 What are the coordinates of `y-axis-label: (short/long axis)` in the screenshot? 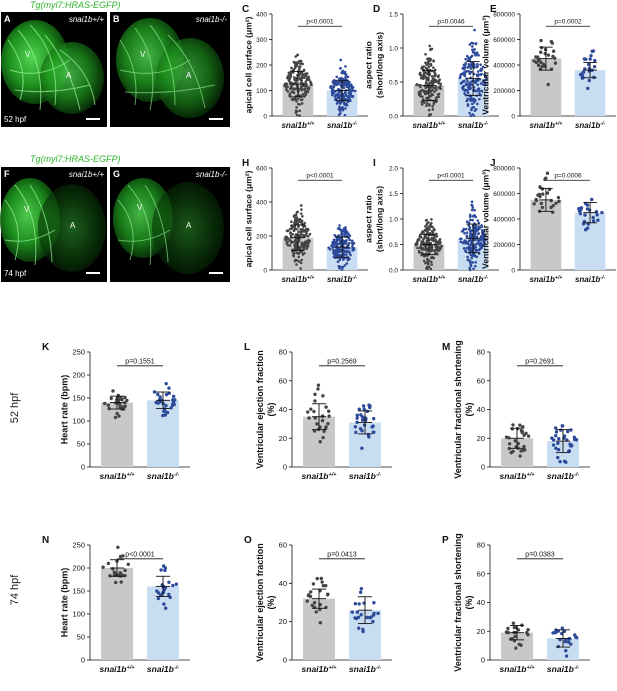 It's located at (379, 65).